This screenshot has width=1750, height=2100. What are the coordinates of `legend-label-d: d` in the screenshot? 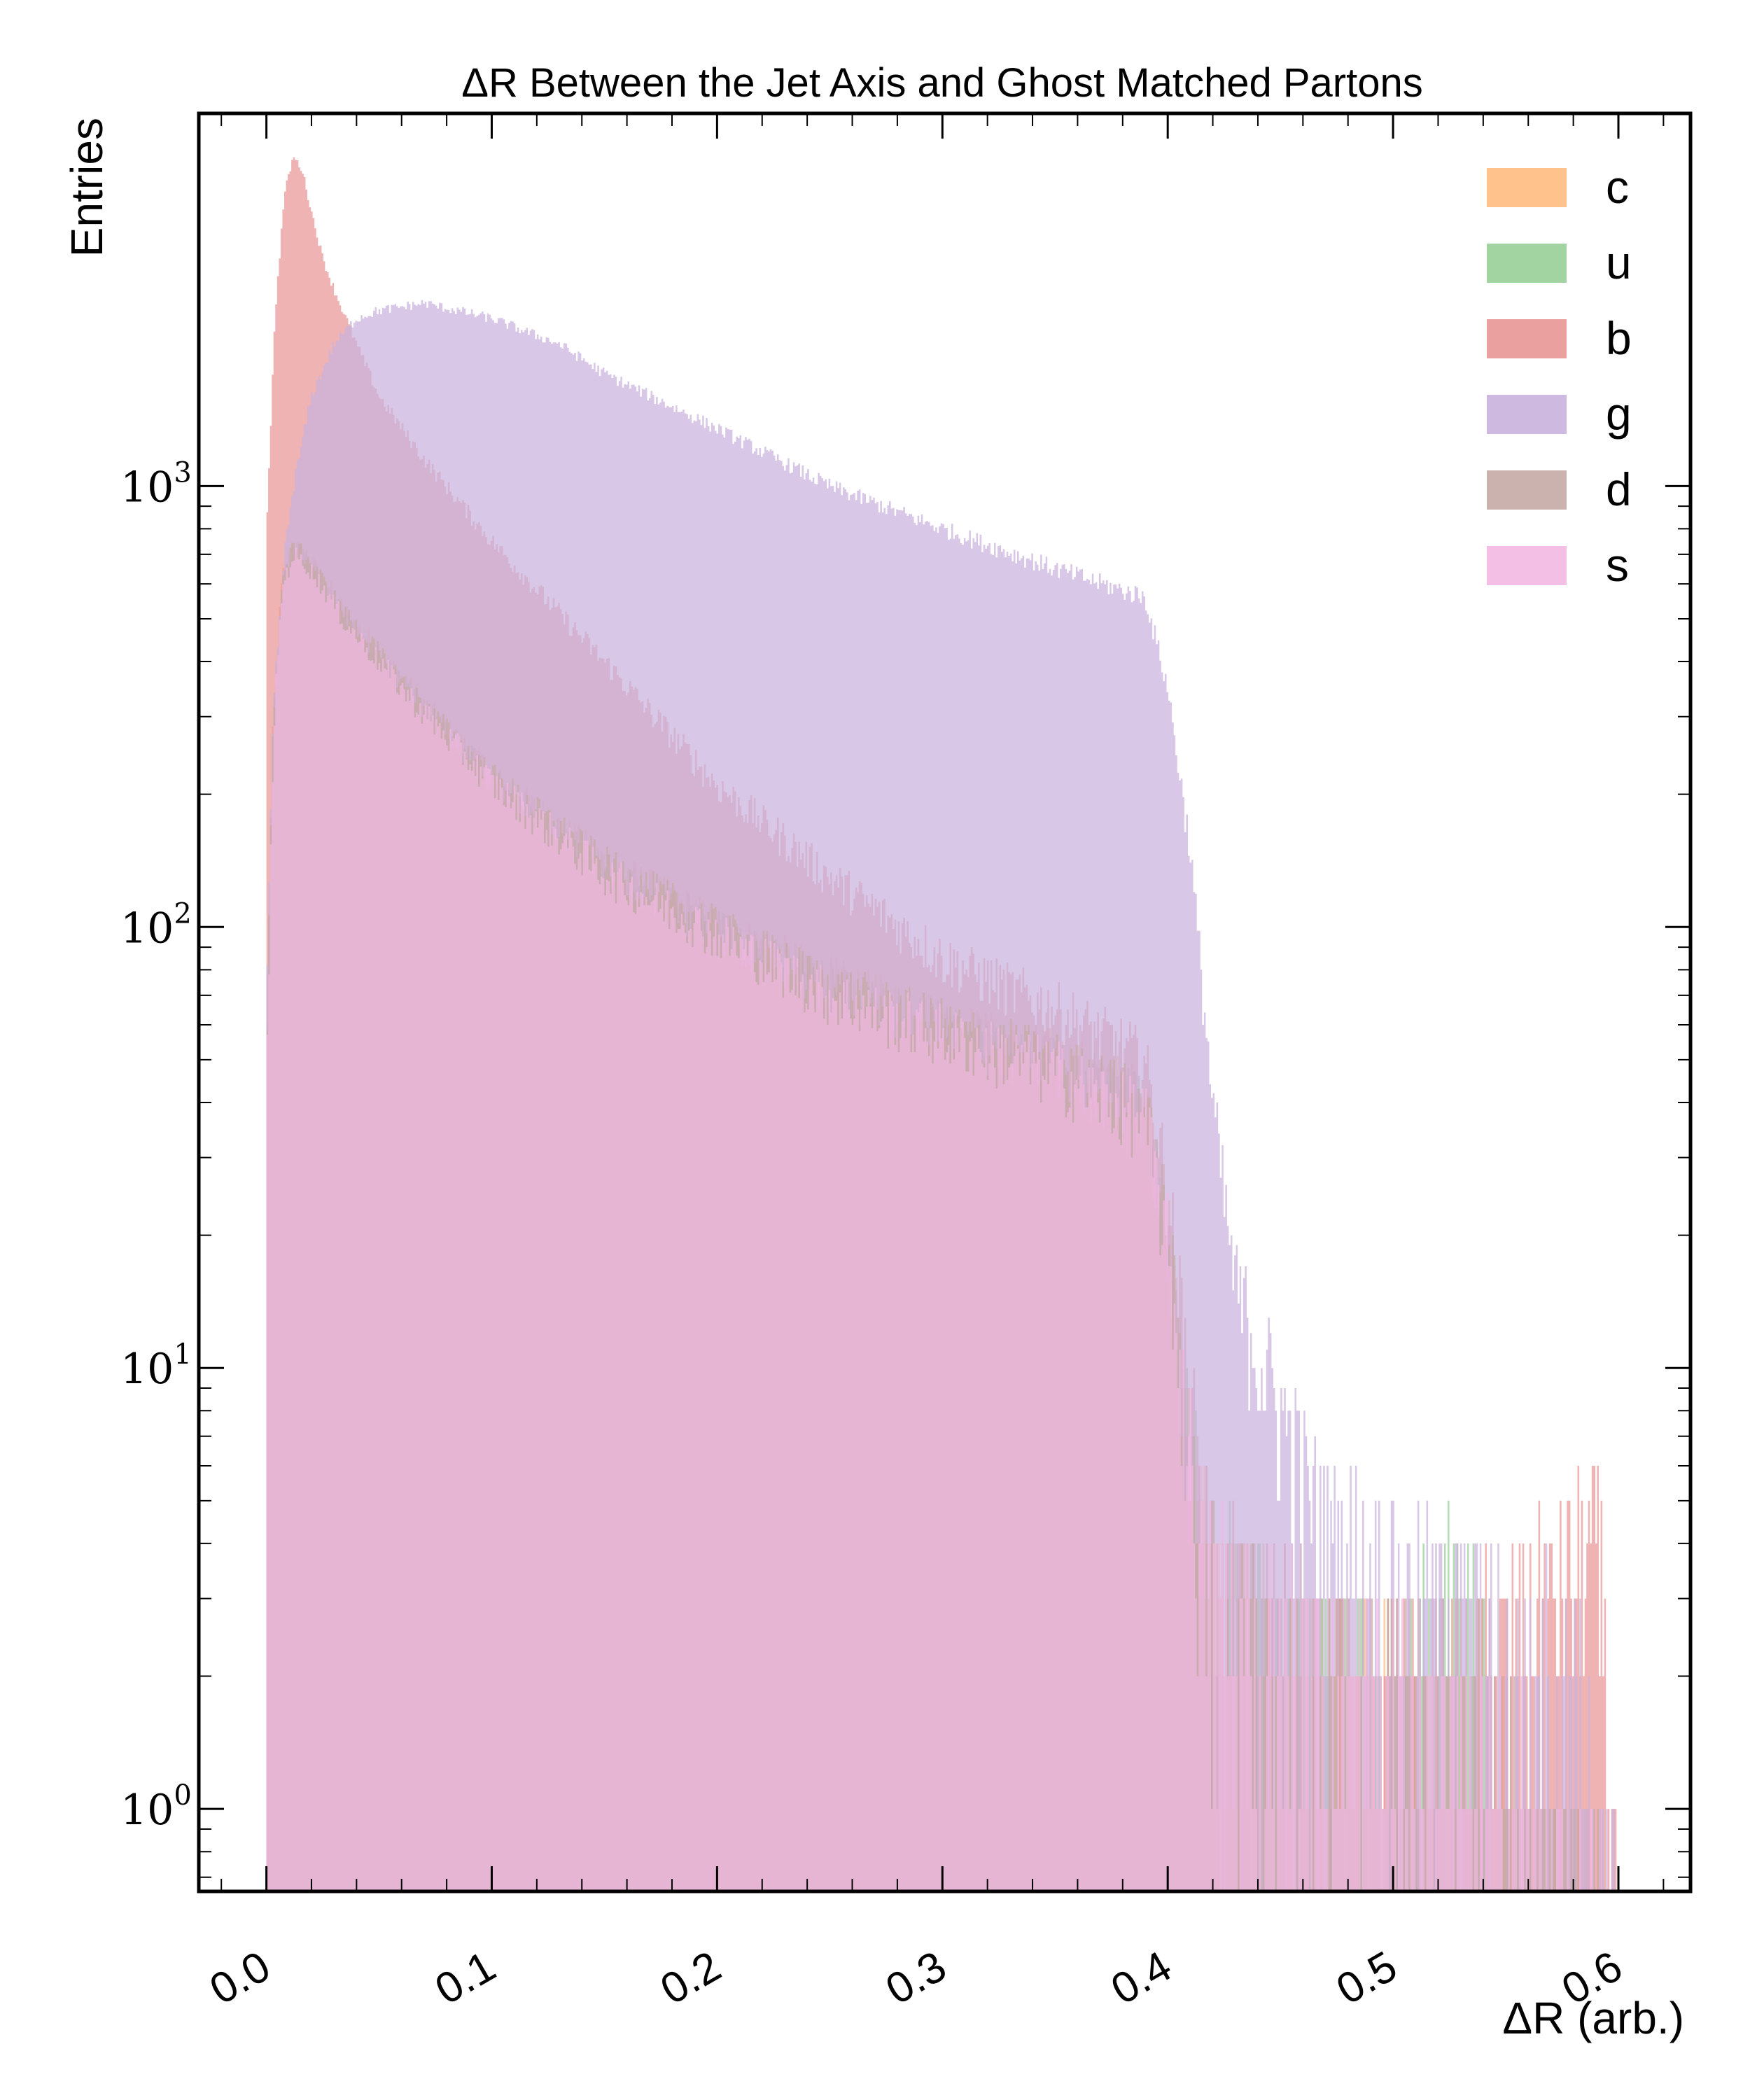 It's located at (1619, 489).